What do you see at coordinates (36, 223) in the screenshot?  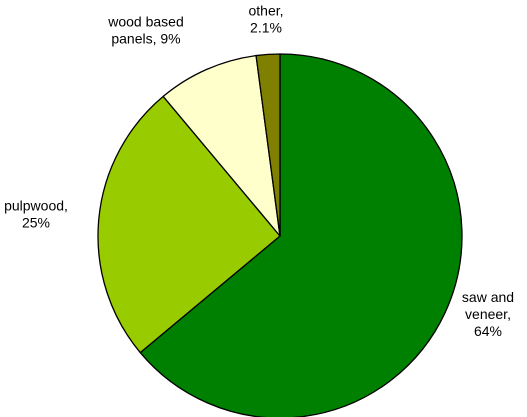 I see `pie-slice-label-line: 25%` at bounding box center [36, 223].